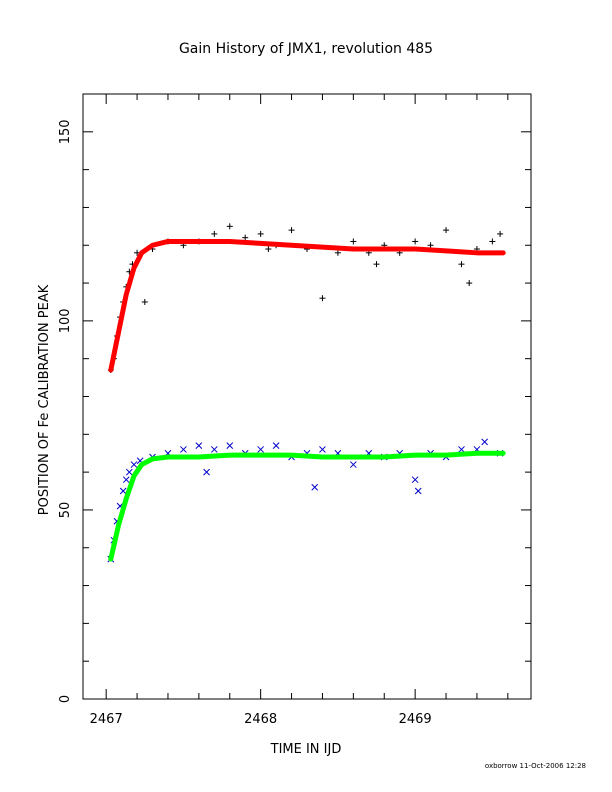 The width and height of the screenshot is (612, 792). What do you see at coordinates (306, 49) in the screenshot?
I see `chart-title: Gain History of JMX1, revolution 485` at bounding box center [306, 49].